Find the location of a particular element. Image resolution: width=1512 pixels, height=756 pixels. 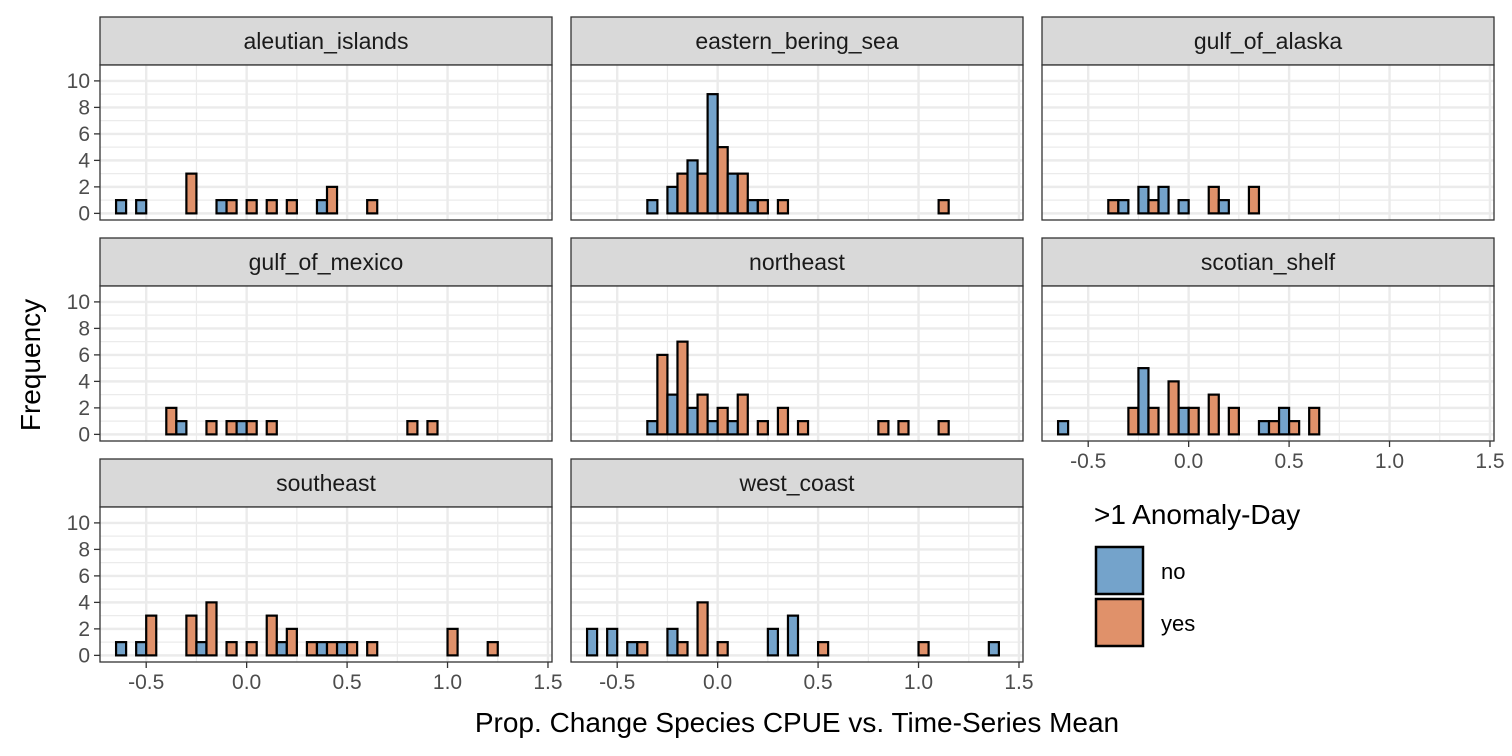

facet-strip-label: gulf_of_alaska is located at coordinates (1268, 41).